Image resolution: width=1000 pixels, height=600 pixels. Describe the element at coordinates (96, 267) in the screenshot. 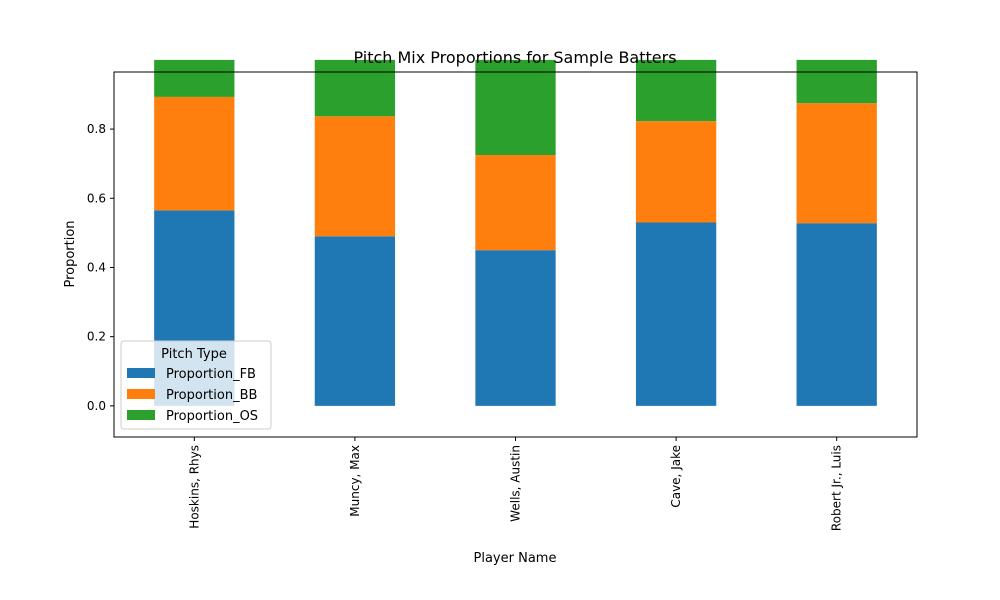

I see `y-tick-label: 0.4` at that location.